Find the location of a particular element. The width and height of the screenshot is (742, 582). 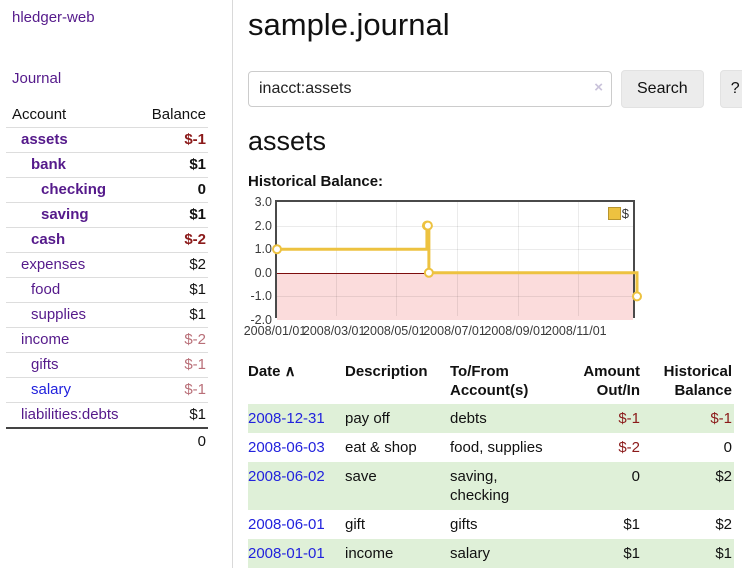

sidebar-account-link: food is located at coordinates (46, 289).